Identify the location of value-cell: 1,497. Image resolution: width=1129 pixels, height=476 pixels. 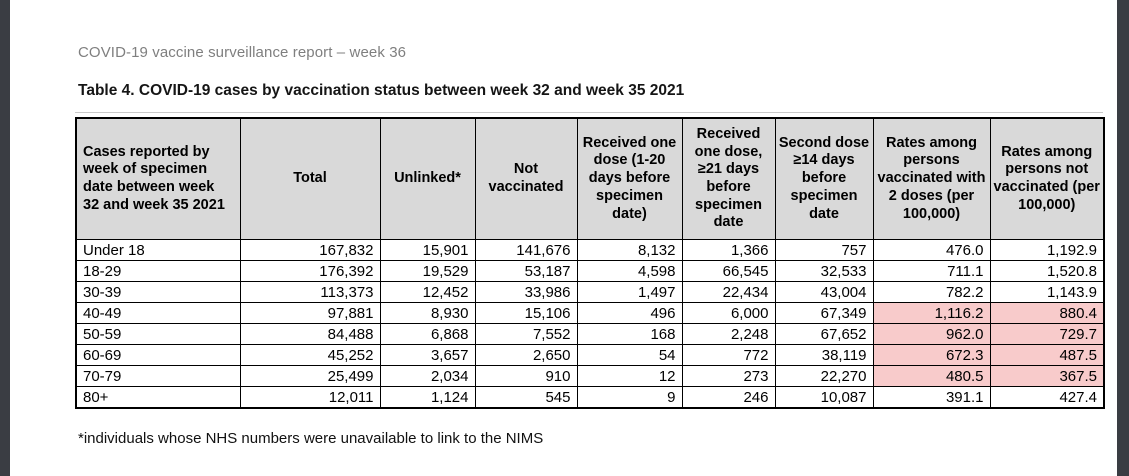
(629, 292).